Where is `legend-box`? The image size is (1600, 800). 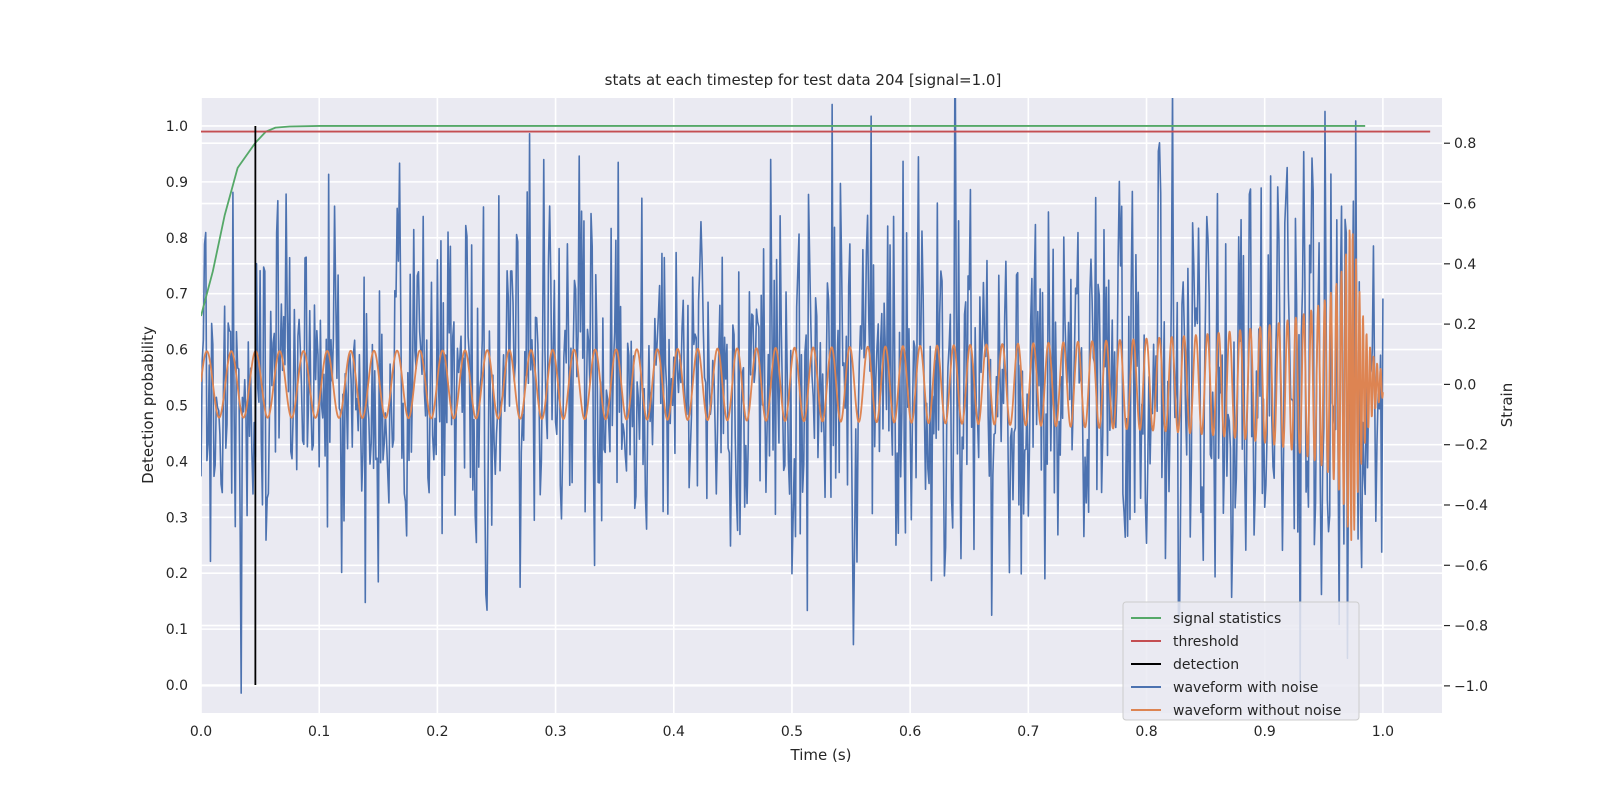
legend-box is located at coordinates (1241, 661).